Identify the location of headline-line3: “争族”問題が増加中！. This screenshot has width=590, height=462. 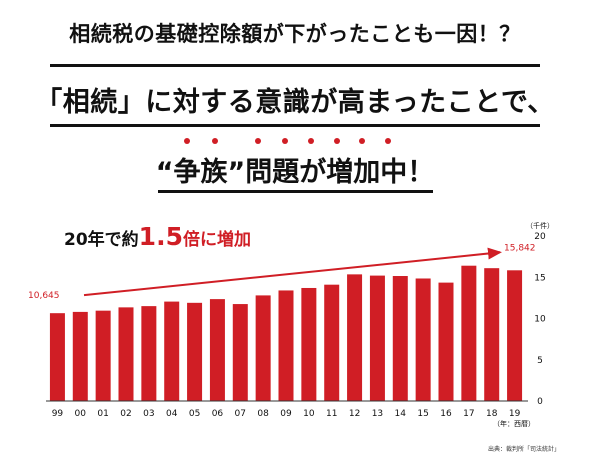
(295, 172).